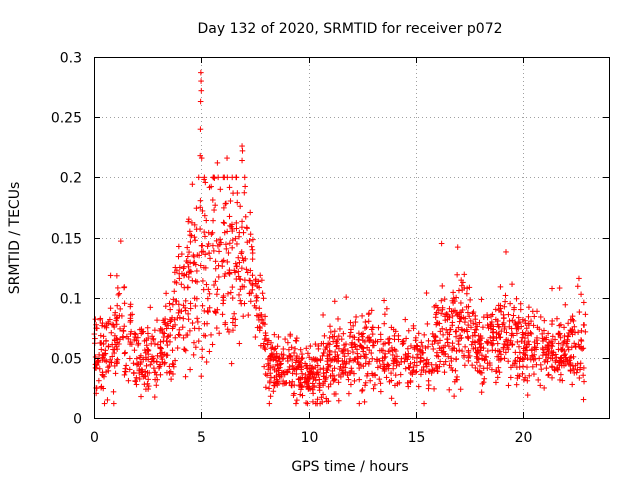  What do you see at coordinates (66, 240) in the screenshot?
I see `y-tick-label: 0.15` at bounding box center [66, 240].